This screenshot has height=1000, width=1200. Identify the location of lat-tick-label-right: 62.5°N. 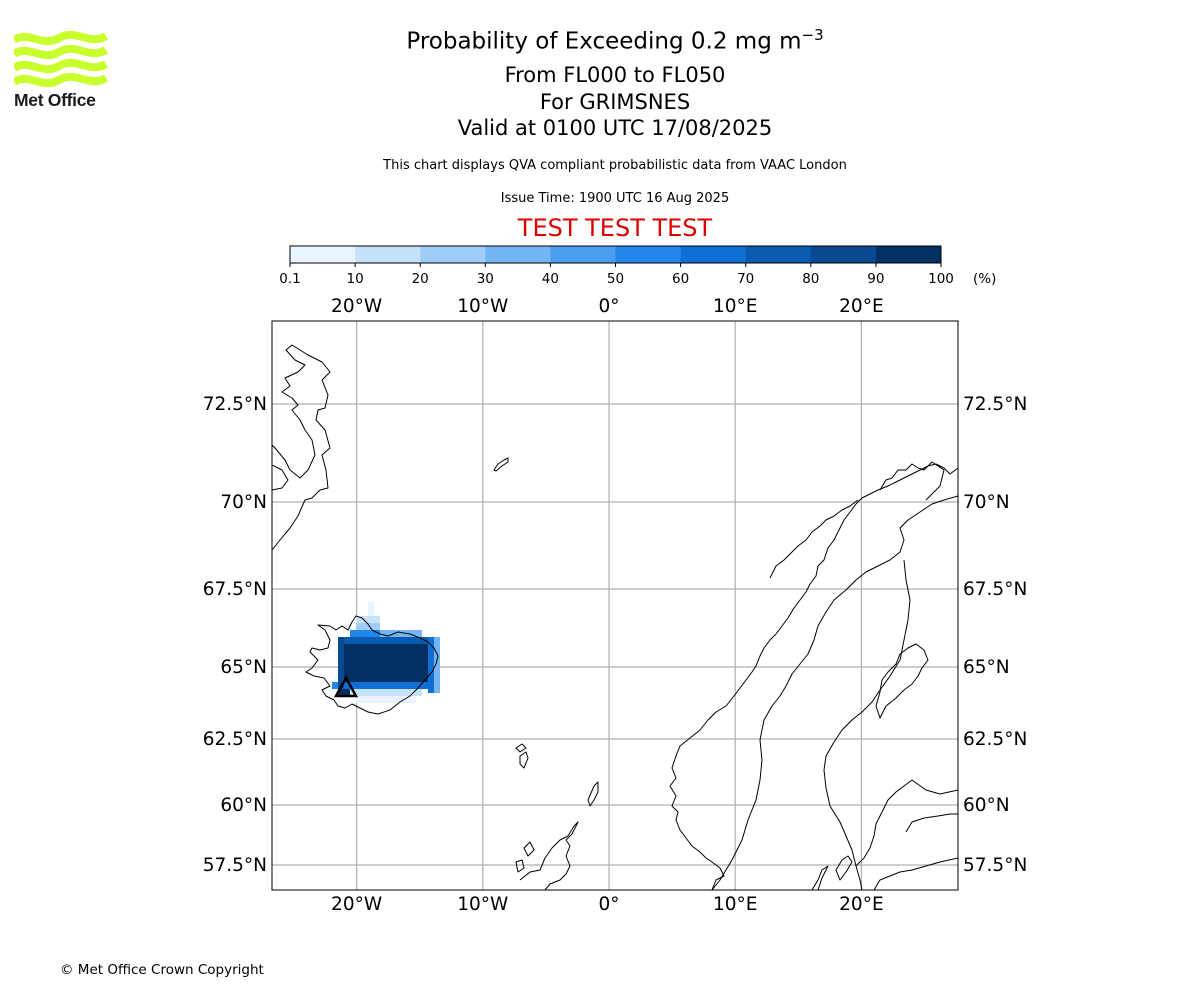
(995, 739).